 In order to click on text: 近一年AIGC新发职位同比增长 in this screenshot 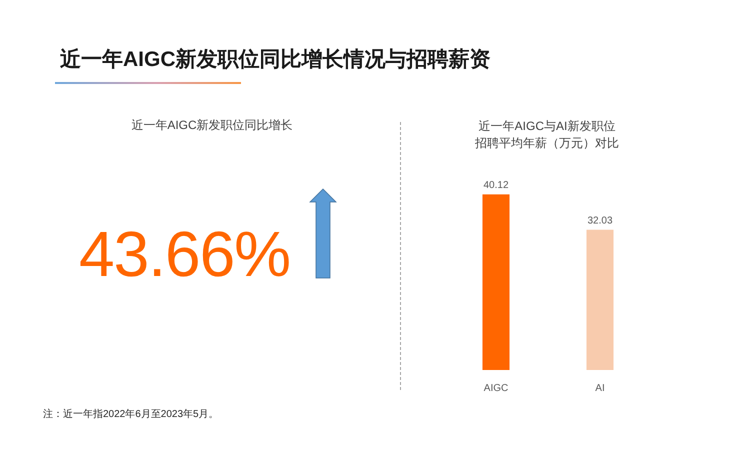, I will do `click(212, 125)`.